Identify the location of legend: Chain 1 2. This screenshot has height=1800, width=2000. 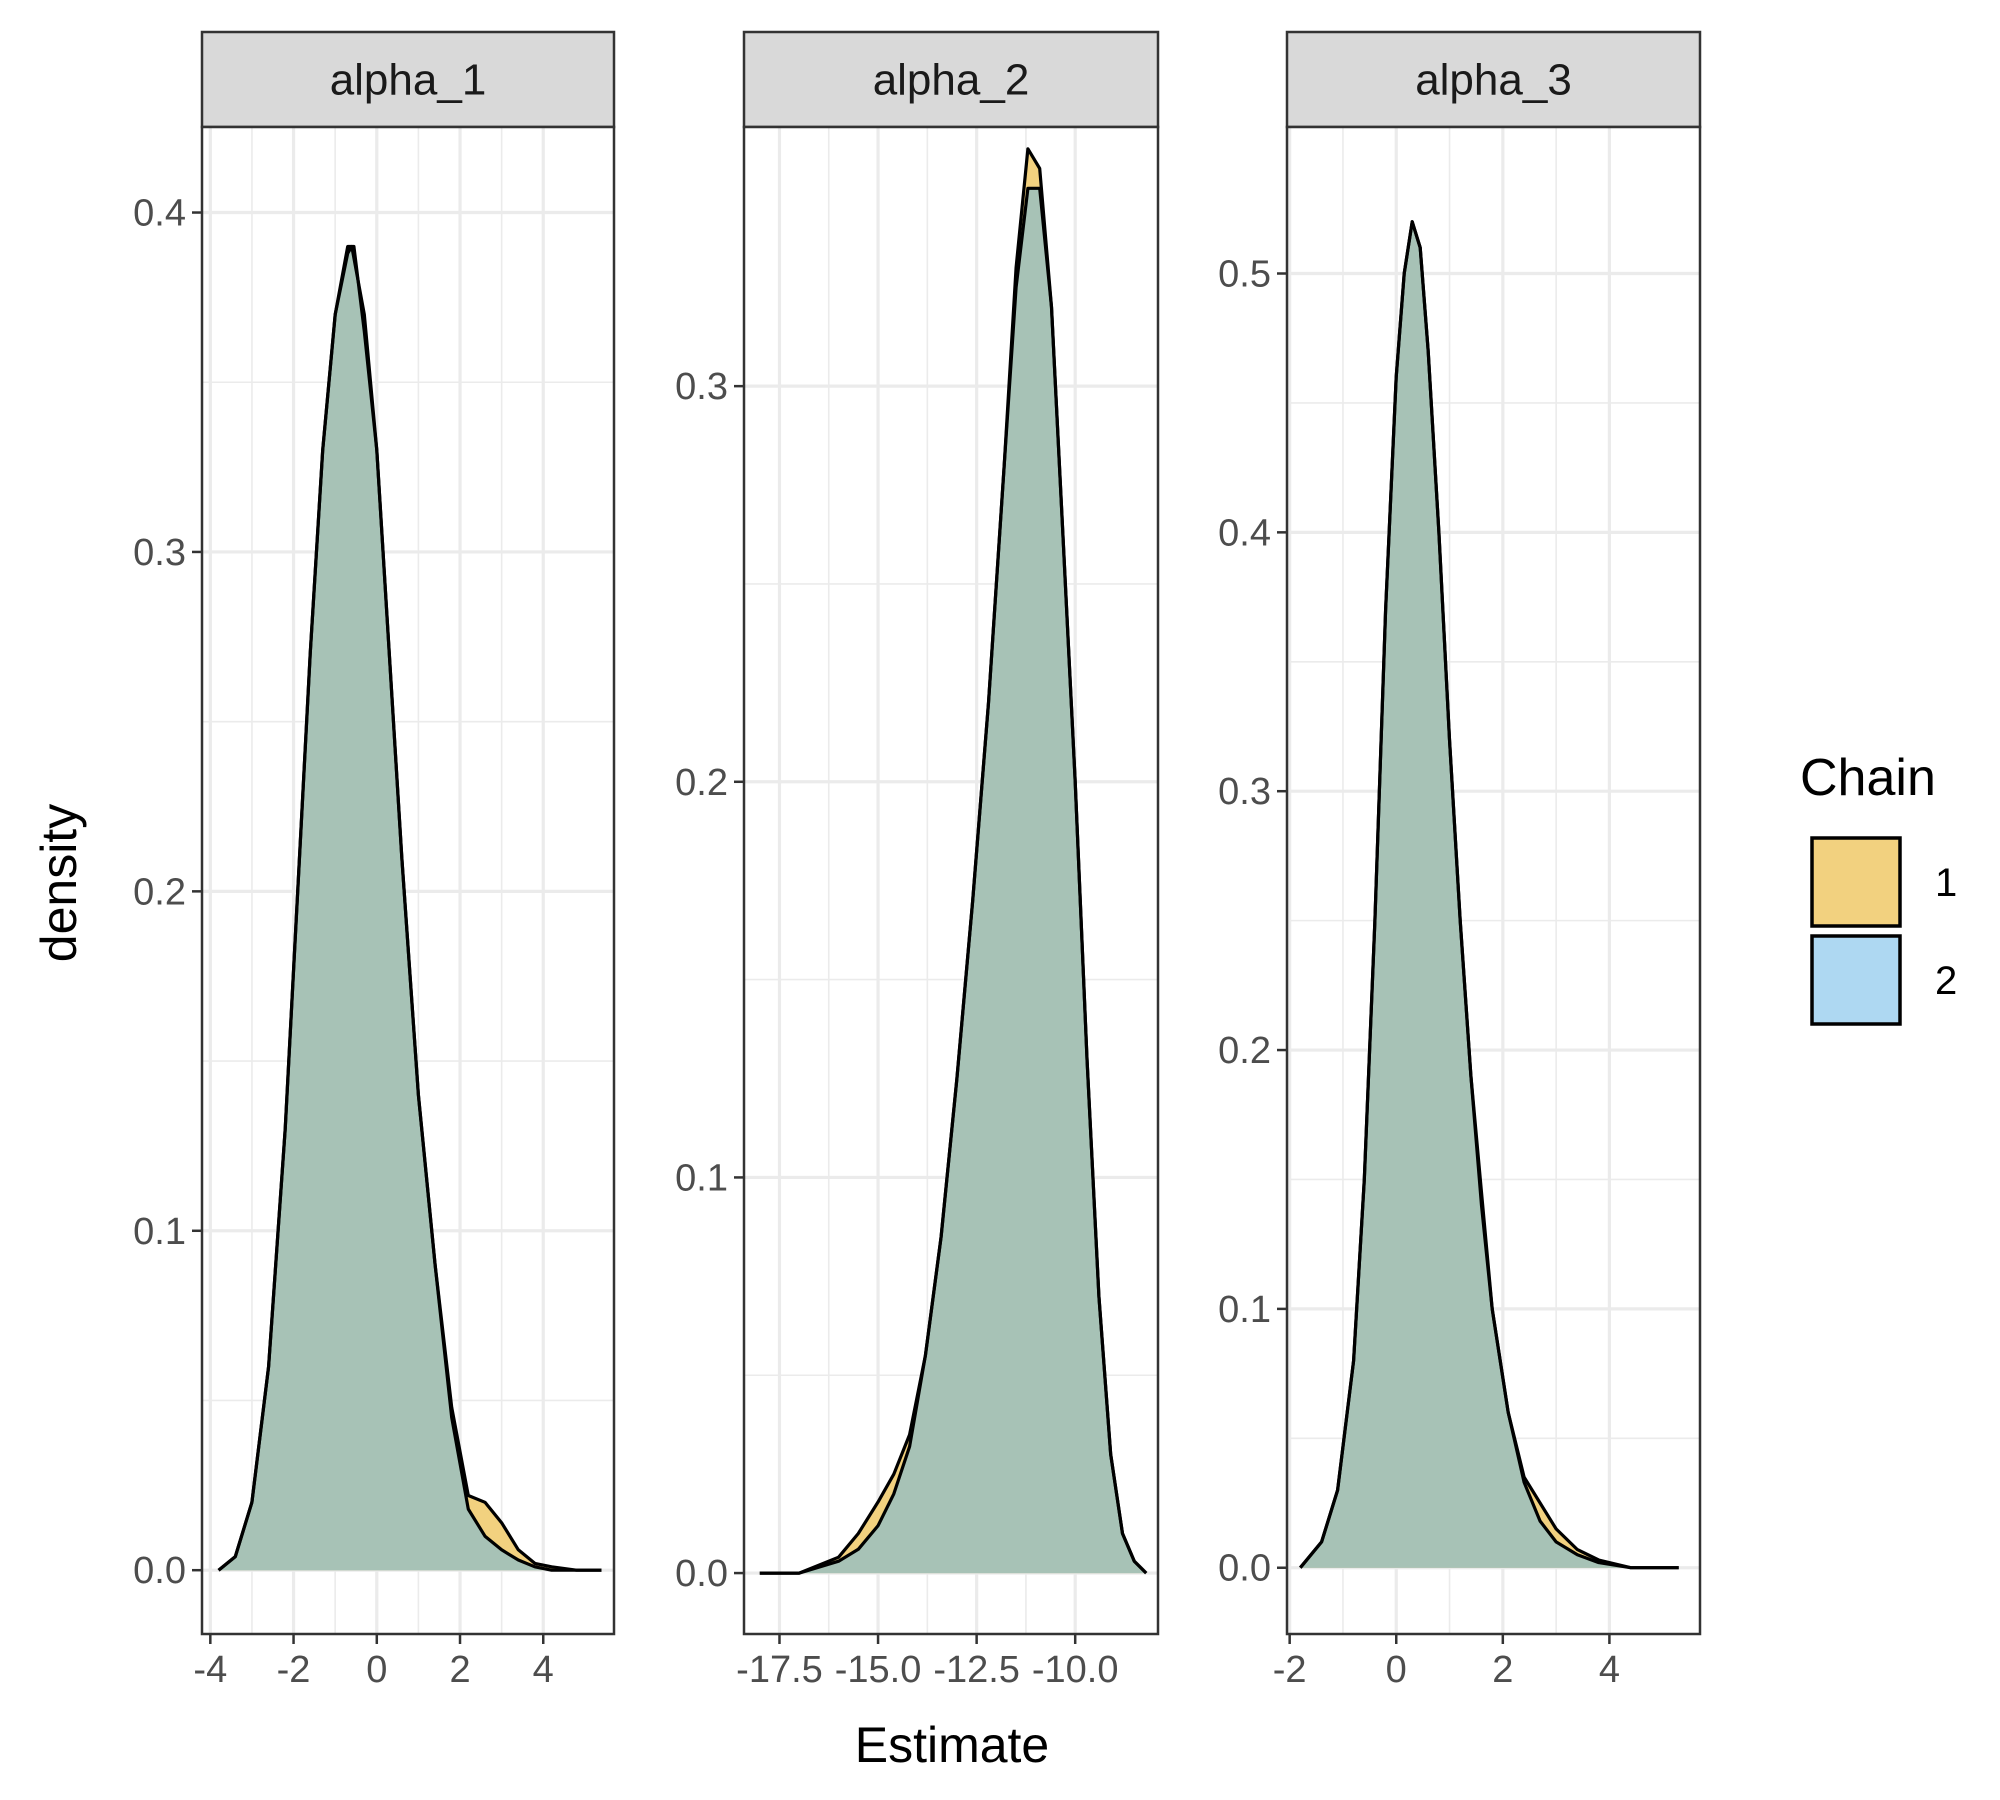
(1878, 887).